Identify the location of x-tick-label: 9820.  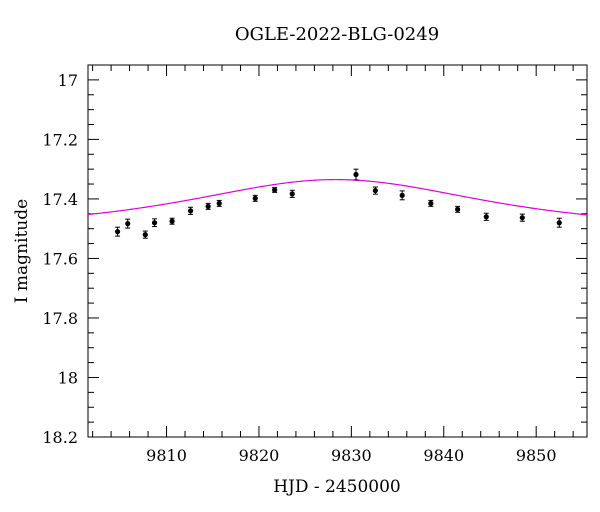
(259, 455).